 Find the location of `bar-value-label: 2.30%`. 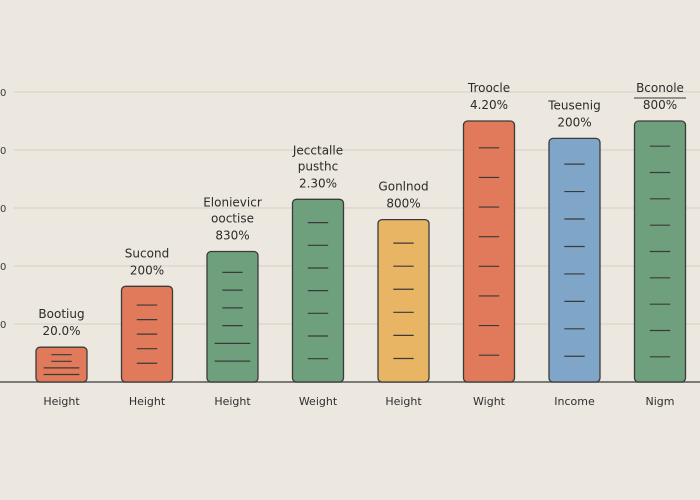

bar-value-label: 2.30% is located at coordinates (318, 183).